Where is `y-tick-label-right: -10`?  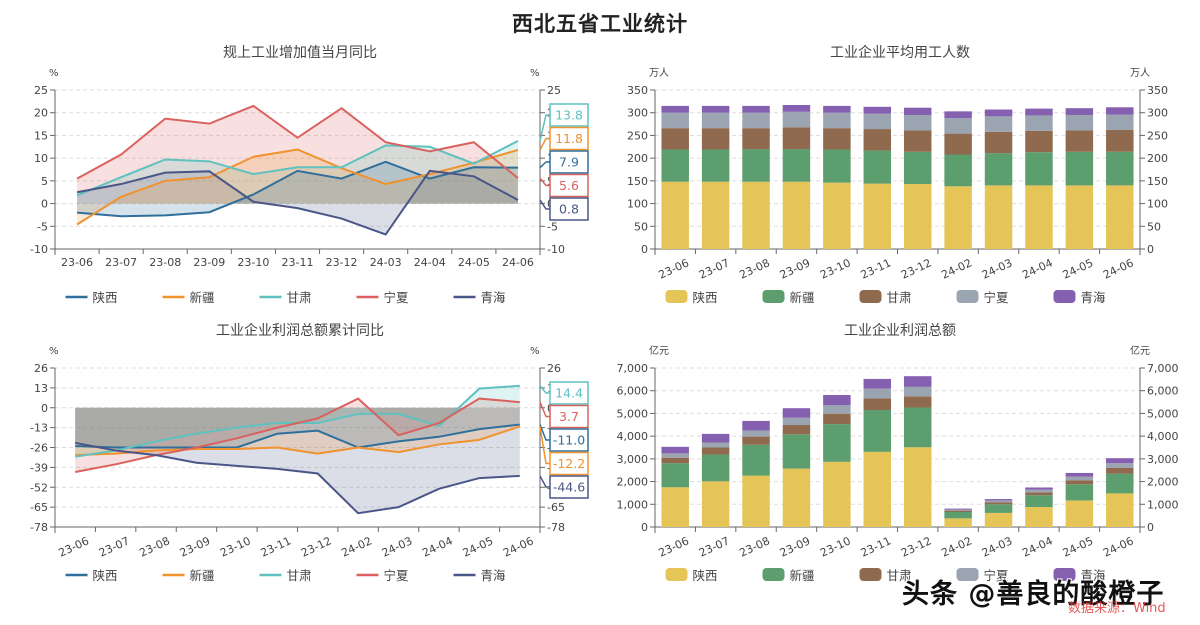
y-tick-label-right: -10 is located at coordinates (556, 249).